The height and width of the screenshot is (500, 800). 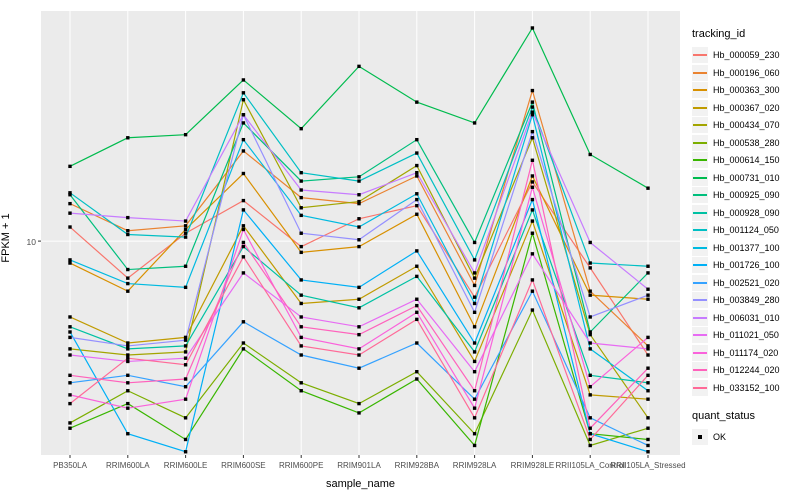 What do you see at coordinates (359, 465) in the screenshot?
I see `x-tick-label: RRIM901LA` at bounding box center [359, 465].